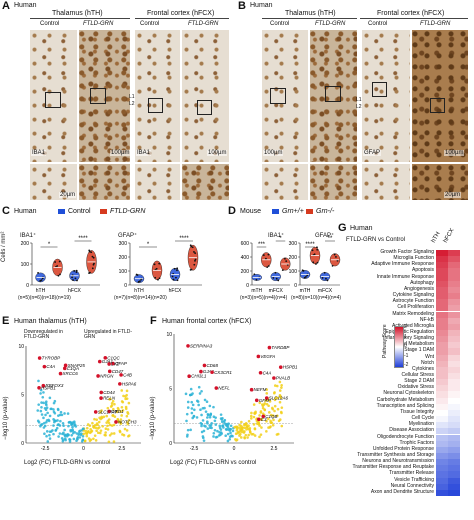 Image resolution: width=474 pixels, height=520 pixels. I want to click on gene-label: CX3CR1, so click(223, 372).